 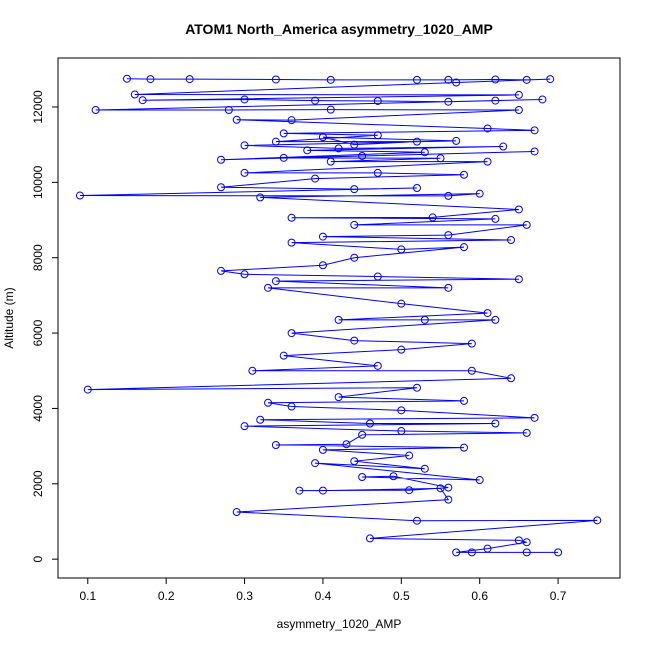 What do you see at coordinates (244, 596) in the screenshot?
I see `x-tick-label: 0.3` at bounding box center [244, 596].